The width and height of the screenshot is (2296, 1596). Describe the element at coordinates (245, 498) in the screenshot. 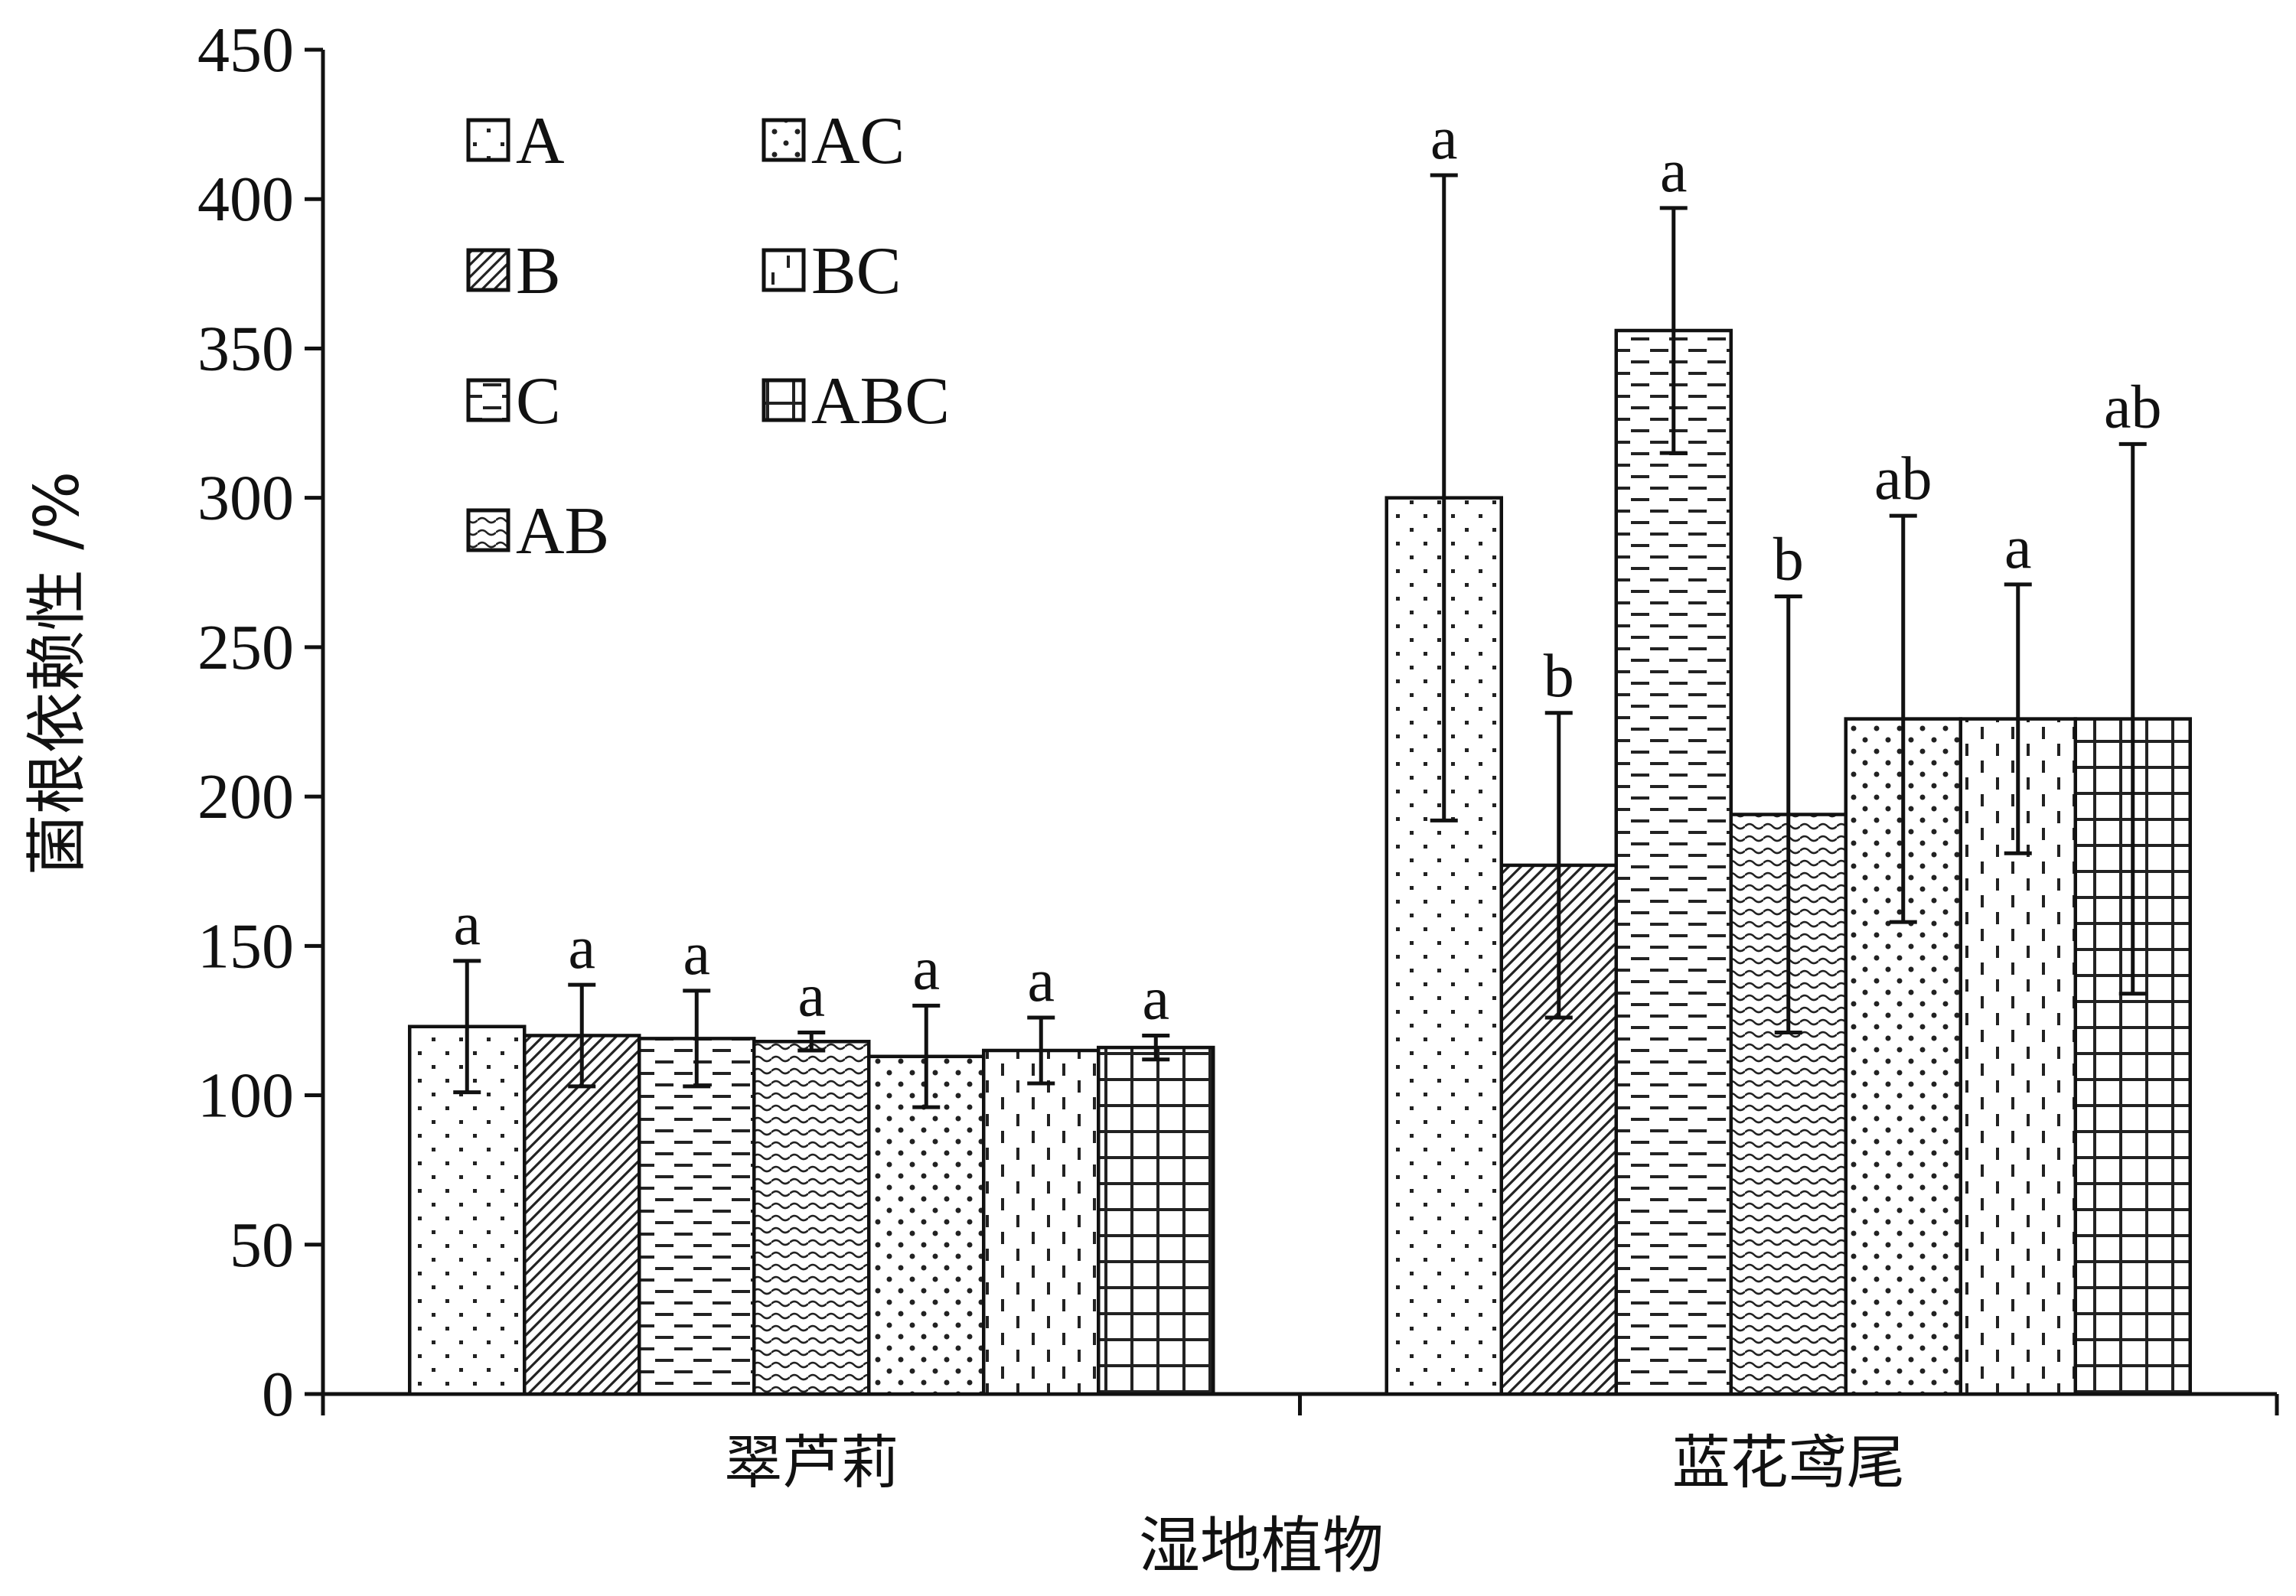

I see `y-tick-label: 300` at that location.